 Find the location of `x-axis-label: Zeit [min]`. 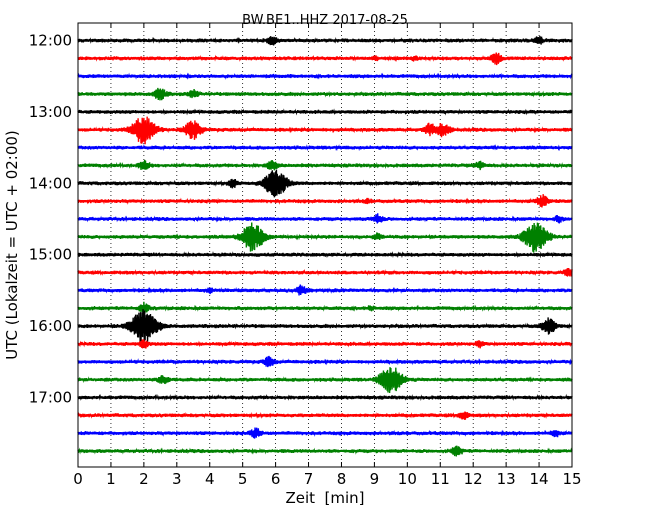

x-axis-label: Zeit [min] is located at coordinates (324, 498).